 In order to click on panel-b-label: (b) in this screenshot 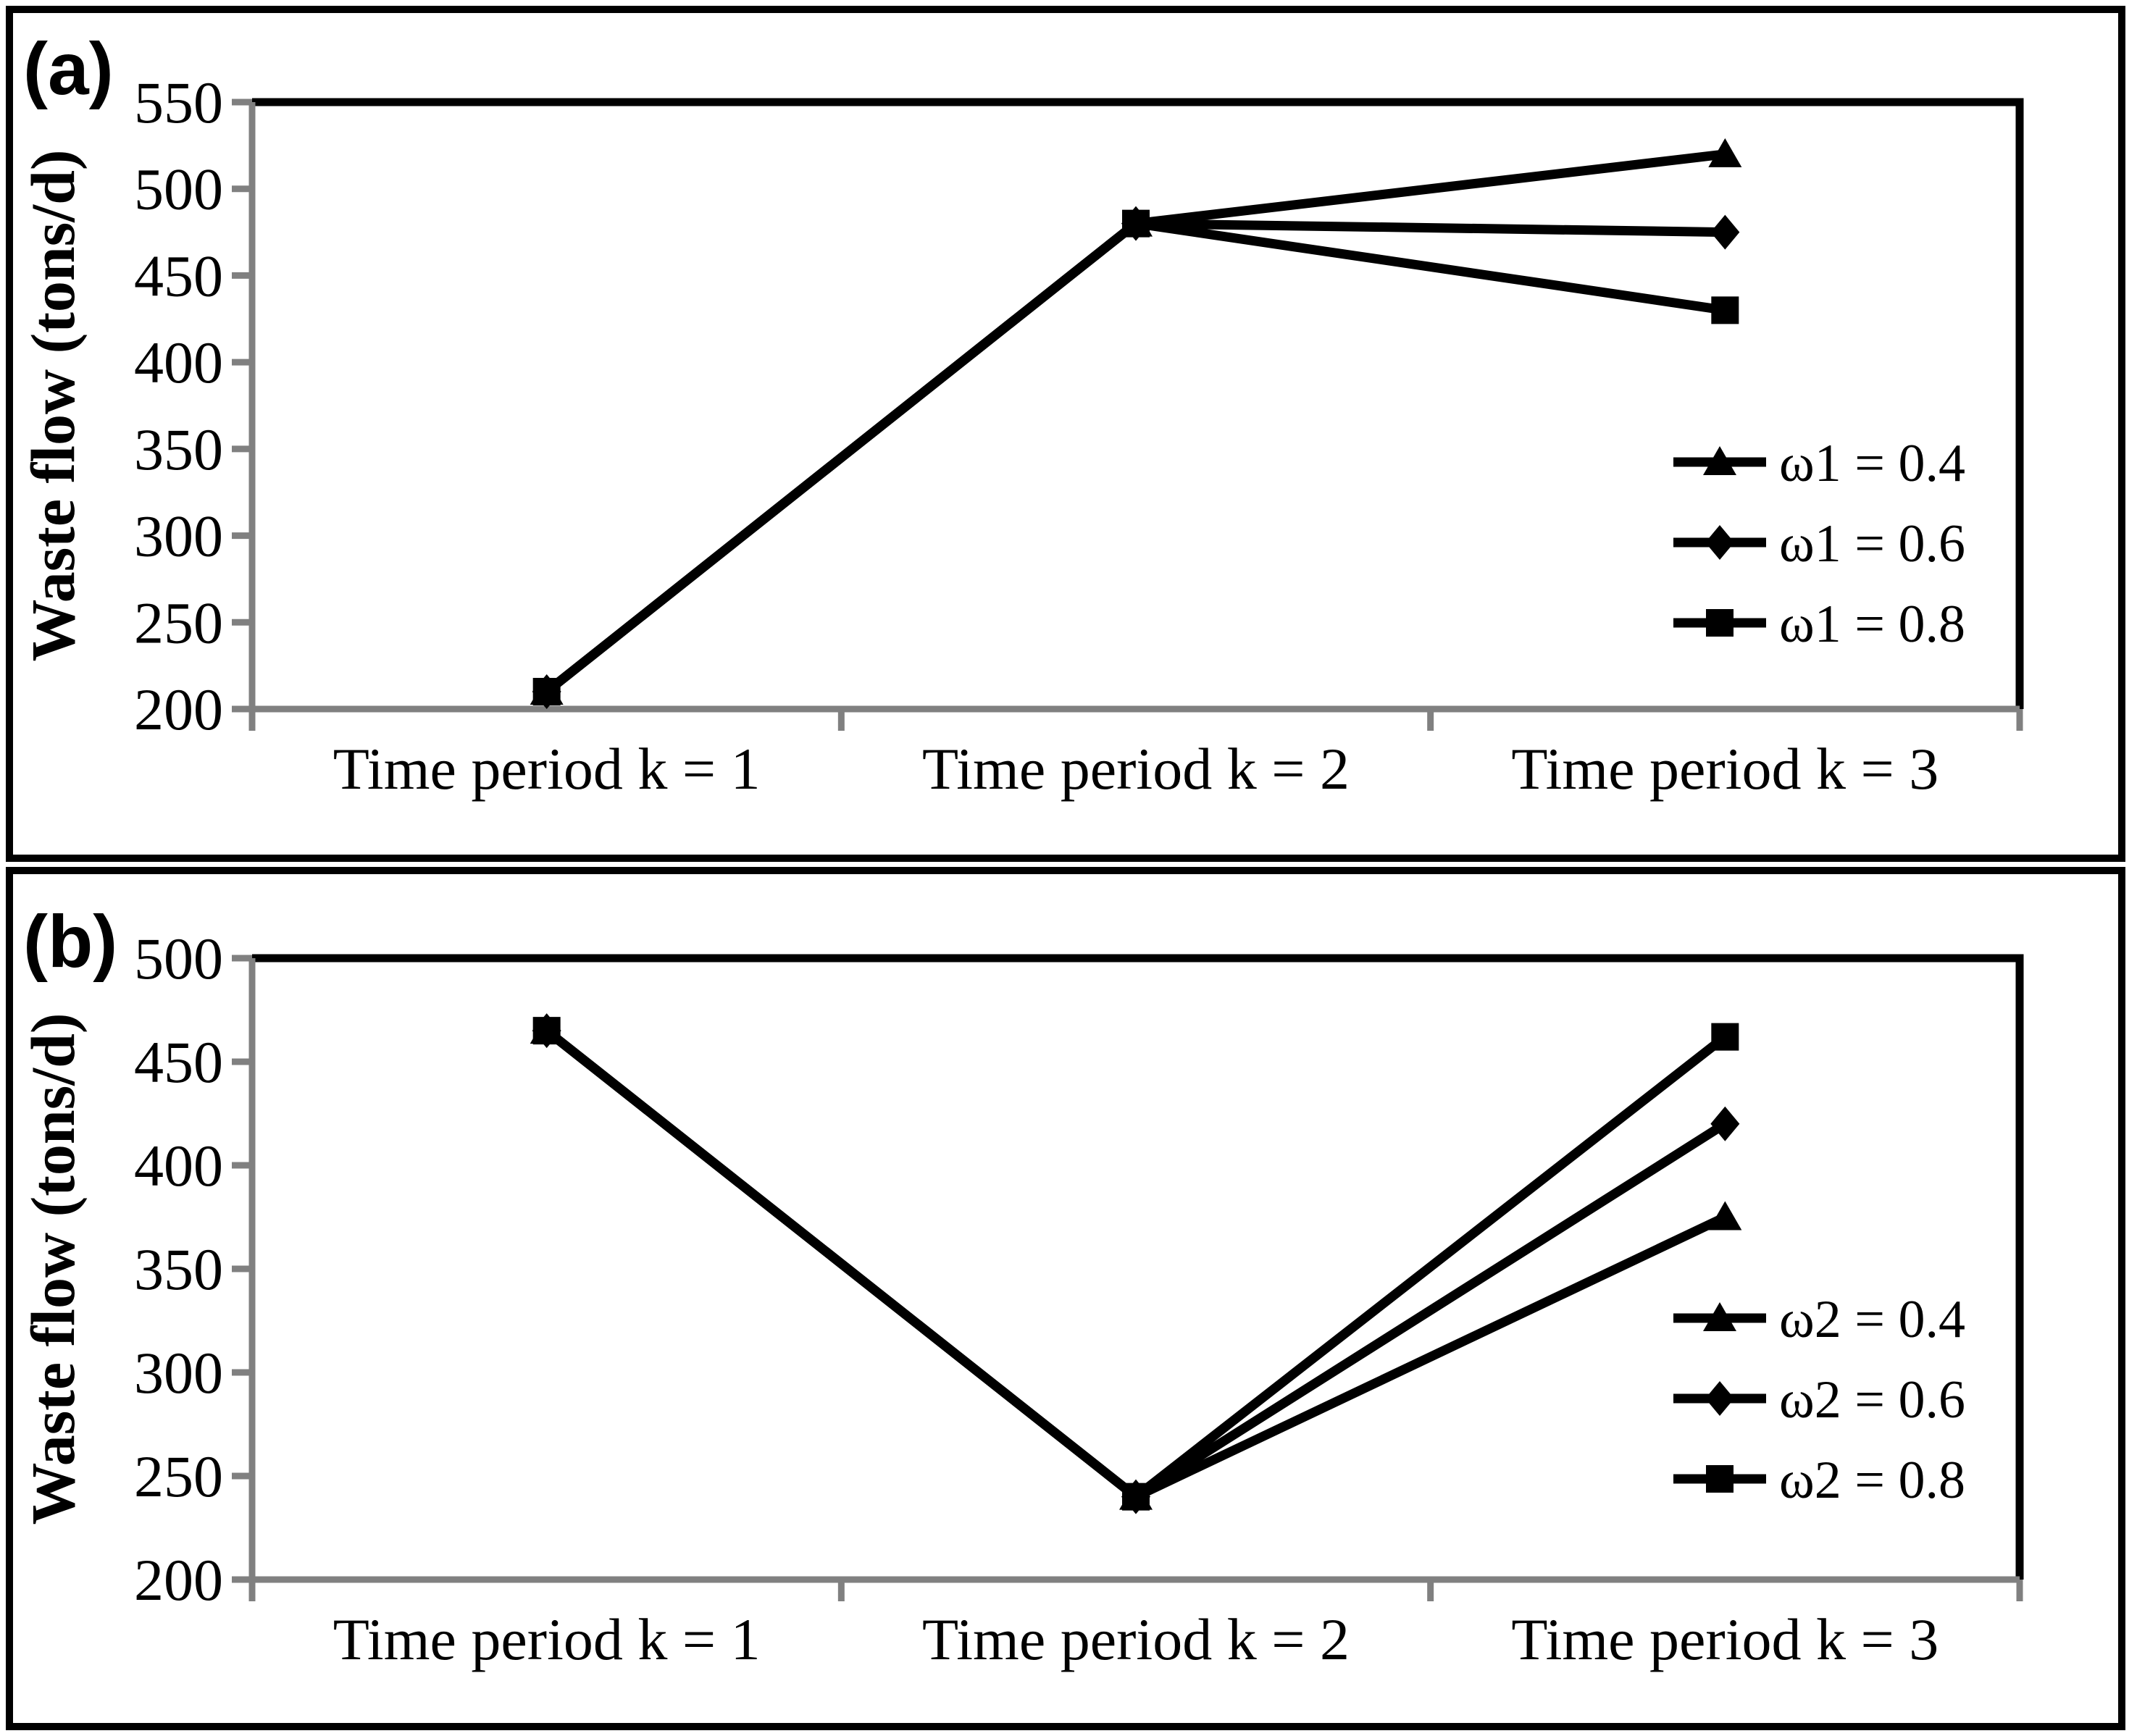, I will do `click(70, 941)`.